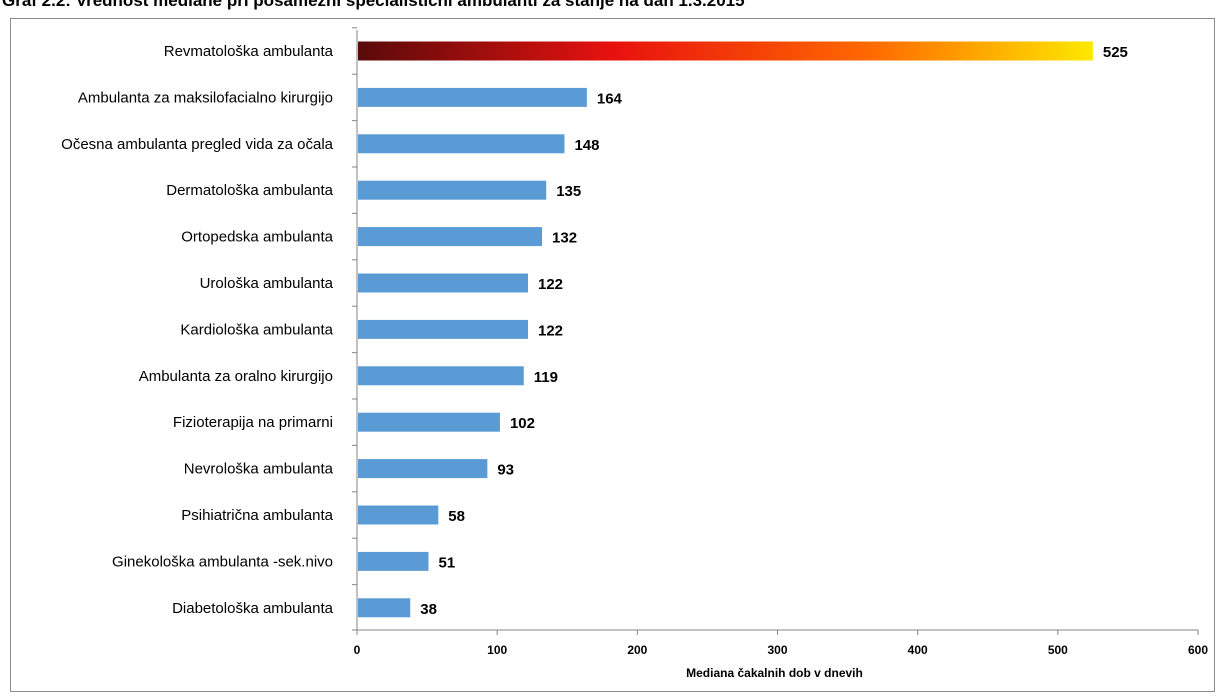 Image resolution: width=1219 pixels, height=699 pixels. I want to click on data-label: 38, so click(428, 609).